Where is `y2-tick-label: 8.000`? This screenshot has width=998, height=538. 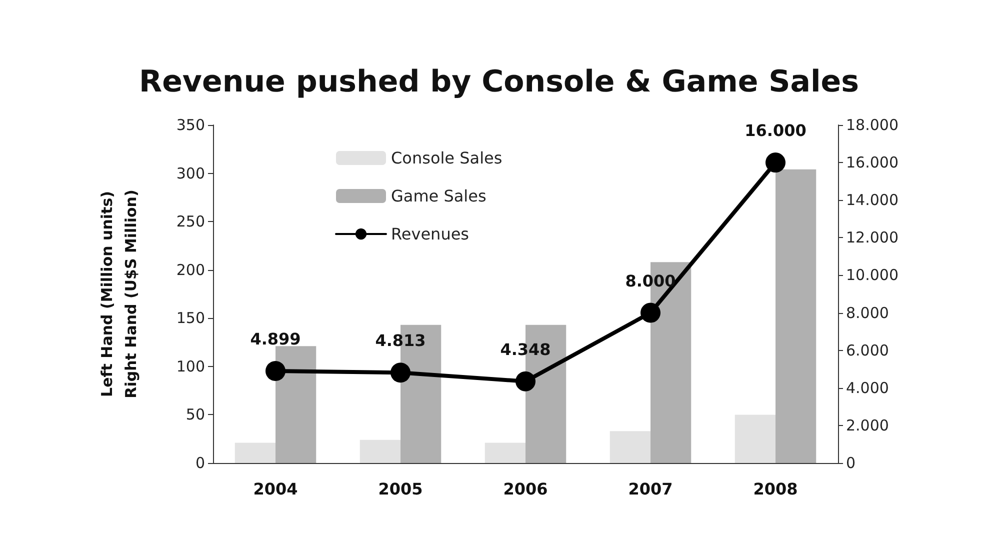
y2-tick-label: 8.000 is located at coordinates (867, 313).